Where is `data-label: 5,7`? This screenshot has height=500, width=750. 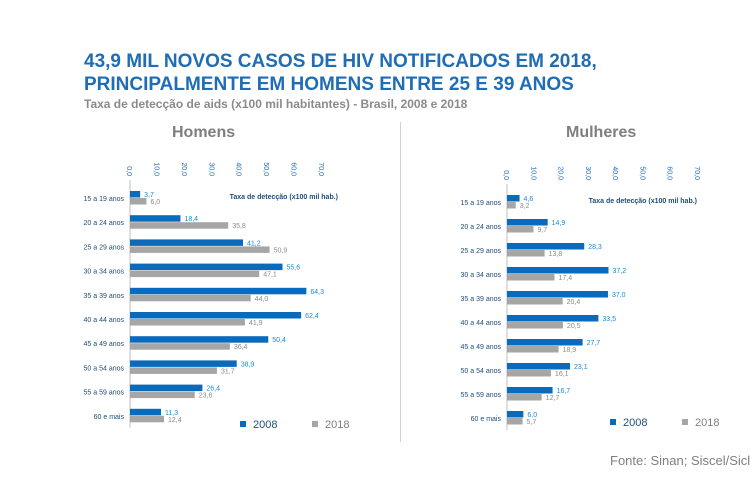 data-label: 5,7 is located at coordinates (532, 422).